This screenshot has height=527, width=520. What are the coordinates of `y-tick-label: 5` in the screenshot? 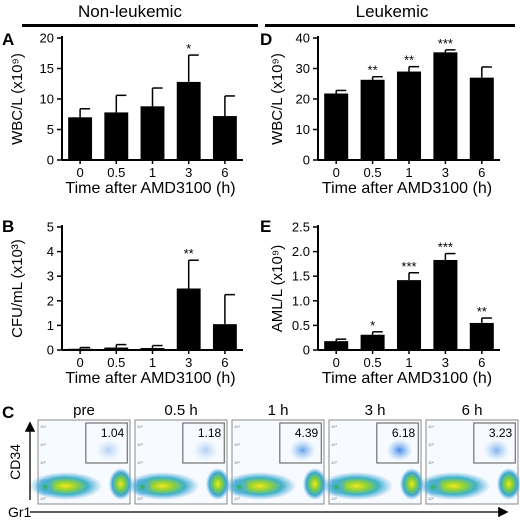 It's located at (50, 227).